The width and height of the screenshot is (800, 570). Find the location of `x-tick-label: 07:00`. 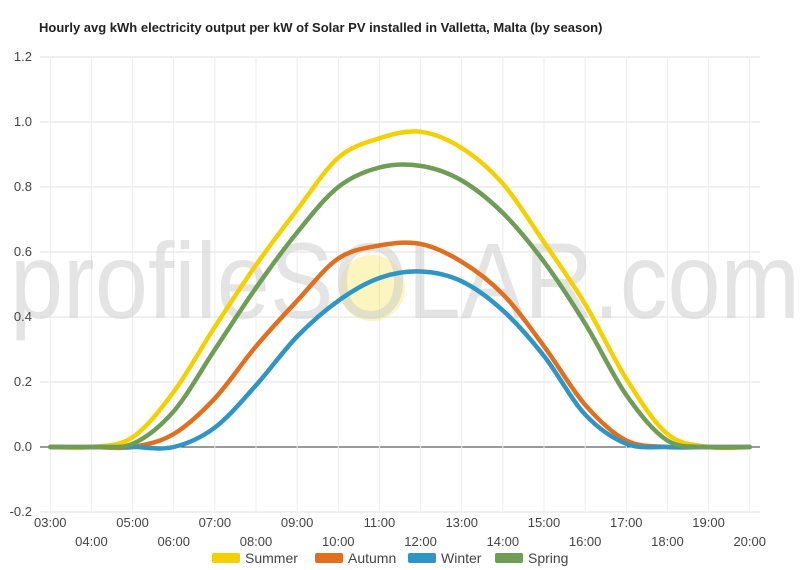

x-tick-label: 07:00 is located at coordinates (215, 522).